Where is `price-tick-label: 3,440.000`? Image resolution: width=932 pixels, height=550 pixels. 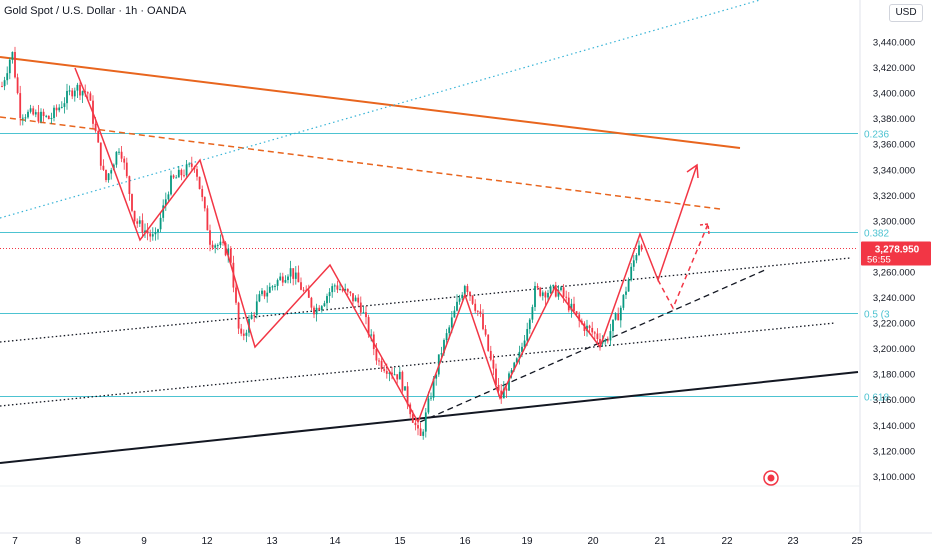
price-tick-label: 3,440.000 is located at coordinates (894, 43).